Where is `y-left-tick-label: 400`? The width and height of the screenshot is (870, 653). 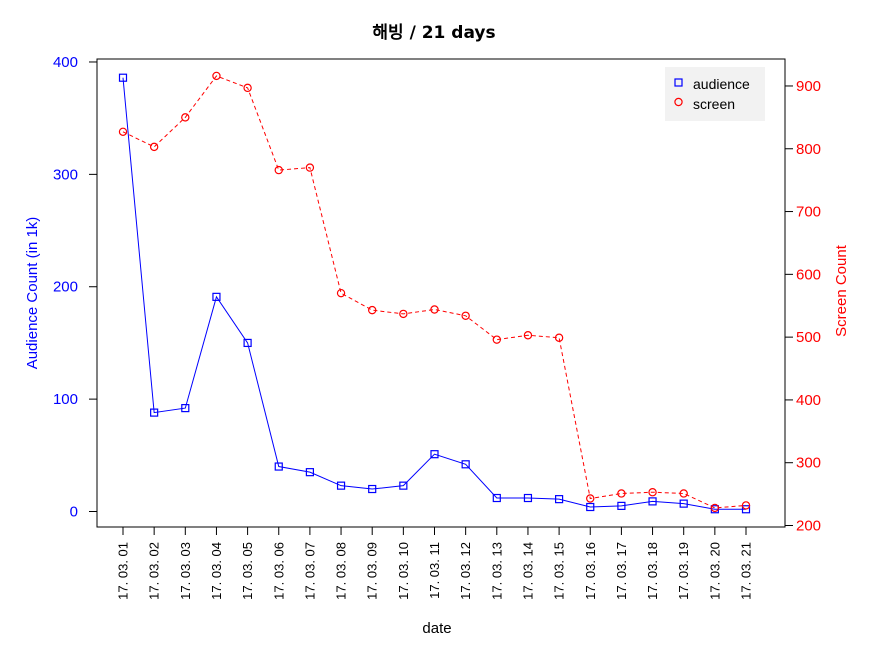 y-left-tick-label: 400 is located at coordinates (65, 62).